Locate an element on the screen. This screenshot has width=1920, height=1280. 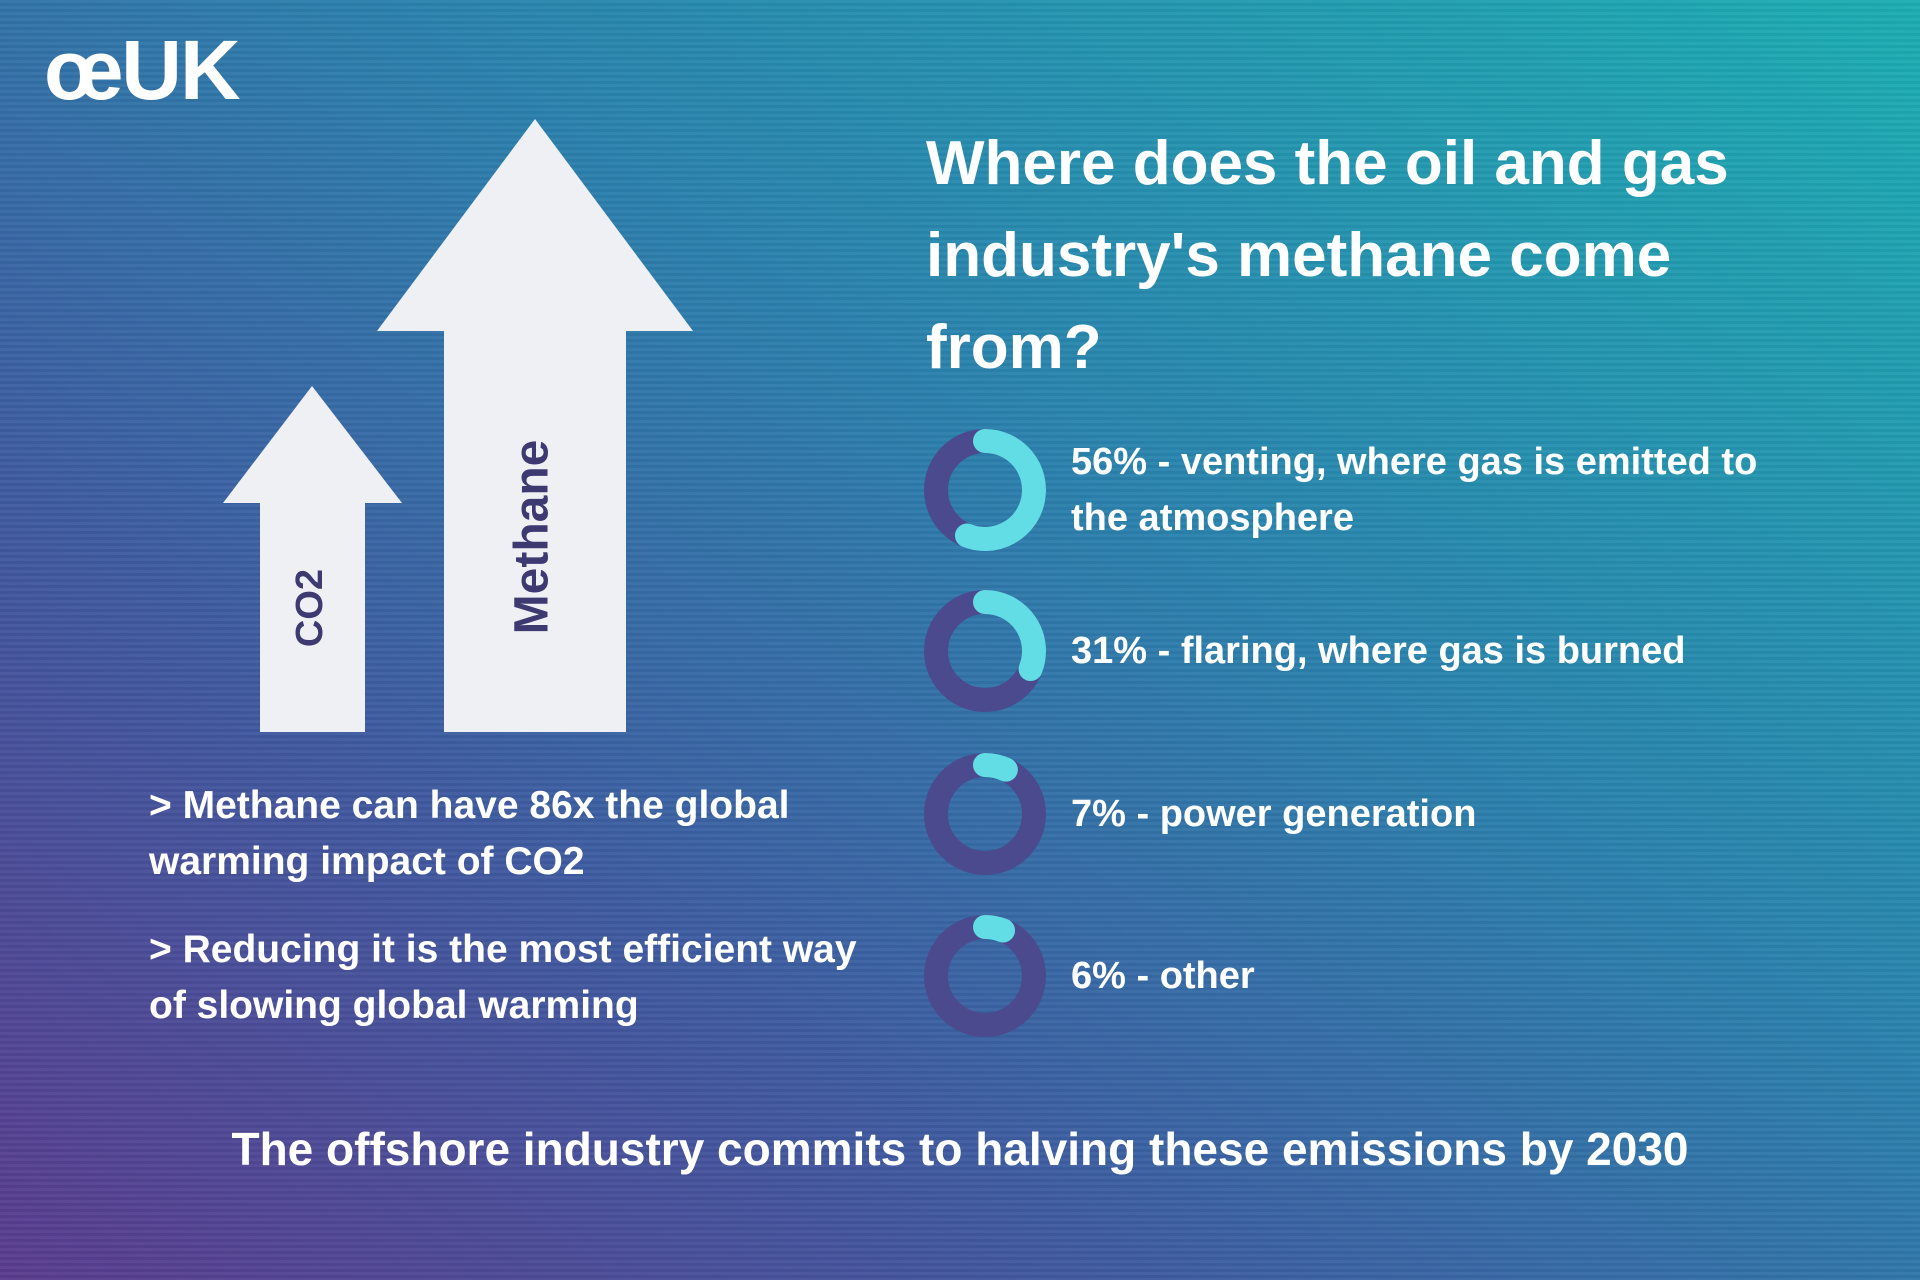
arrow-large is located at coordinates (535, 425).